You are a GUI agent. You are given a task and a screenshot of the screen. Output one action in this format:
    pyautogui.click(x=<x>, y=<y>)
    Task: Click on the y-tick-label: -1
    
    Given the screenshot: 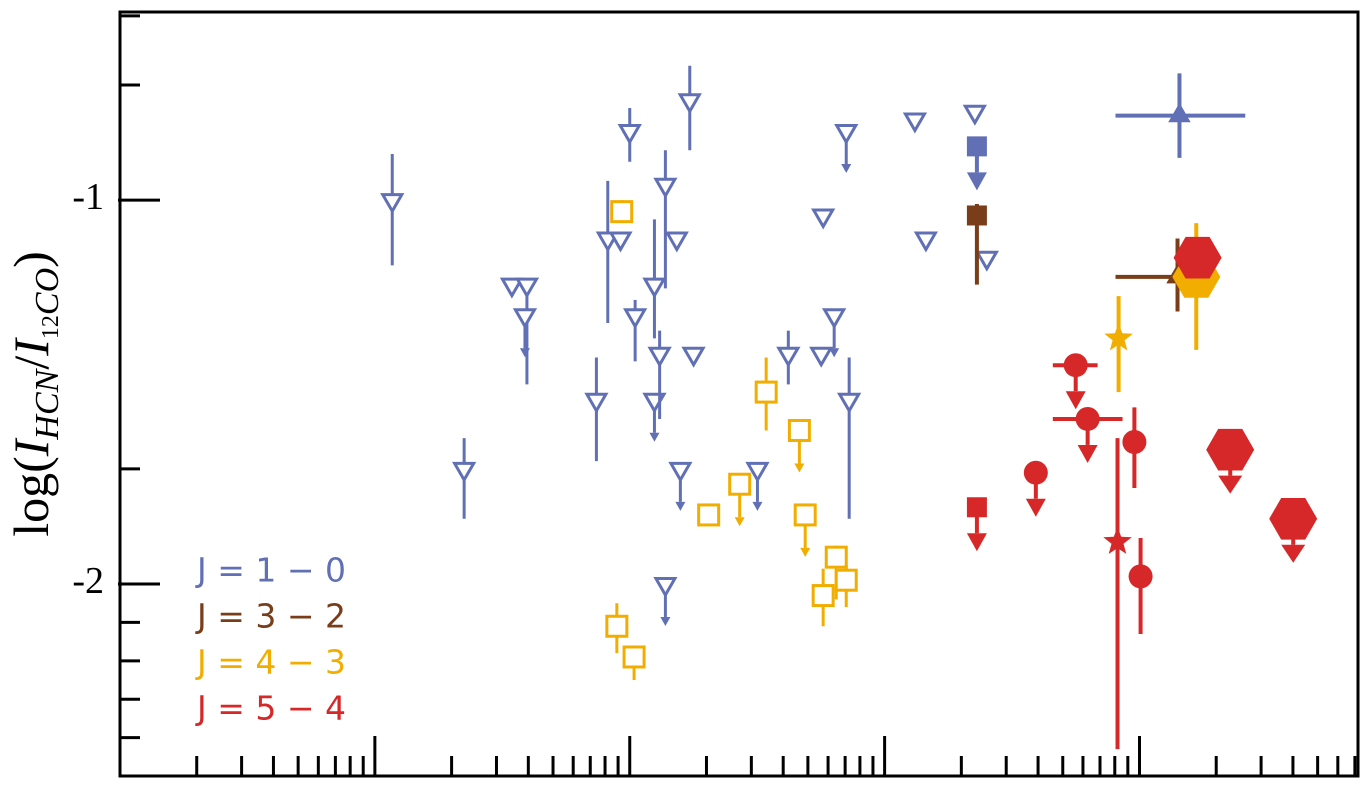 What is the action you would take?
    pyautogui.click(x=88, y=197)
    